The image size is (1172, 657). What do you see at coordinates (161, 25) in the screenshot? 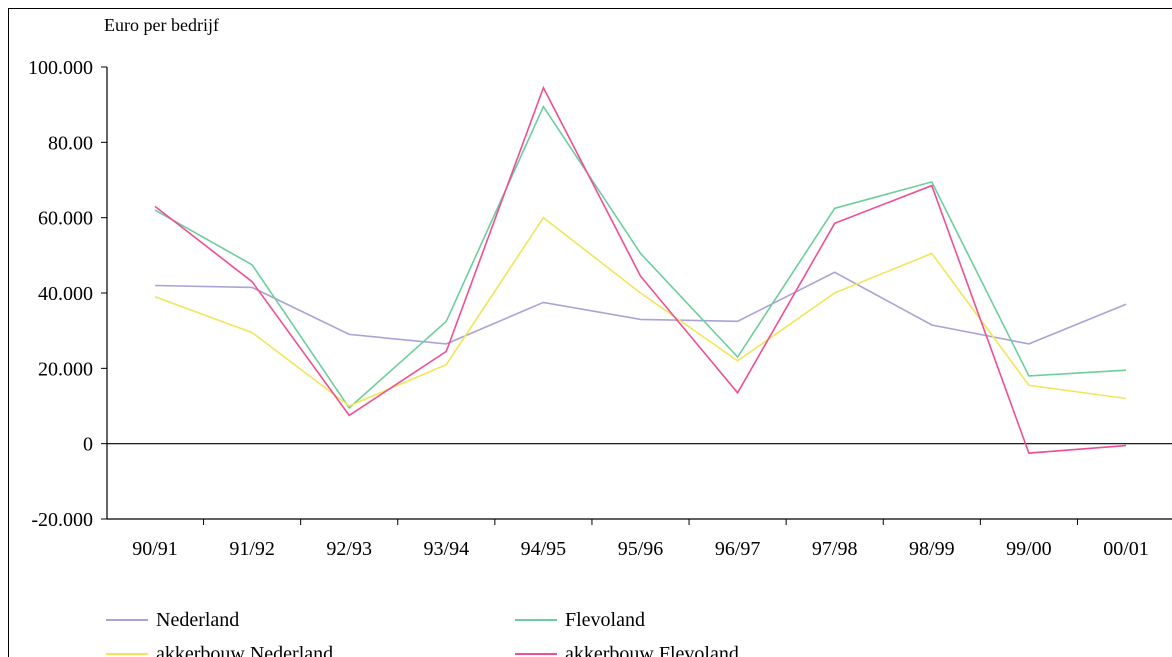
I see `y-axis-title: Euro per bedrijf` at bounding box center [161, 25].